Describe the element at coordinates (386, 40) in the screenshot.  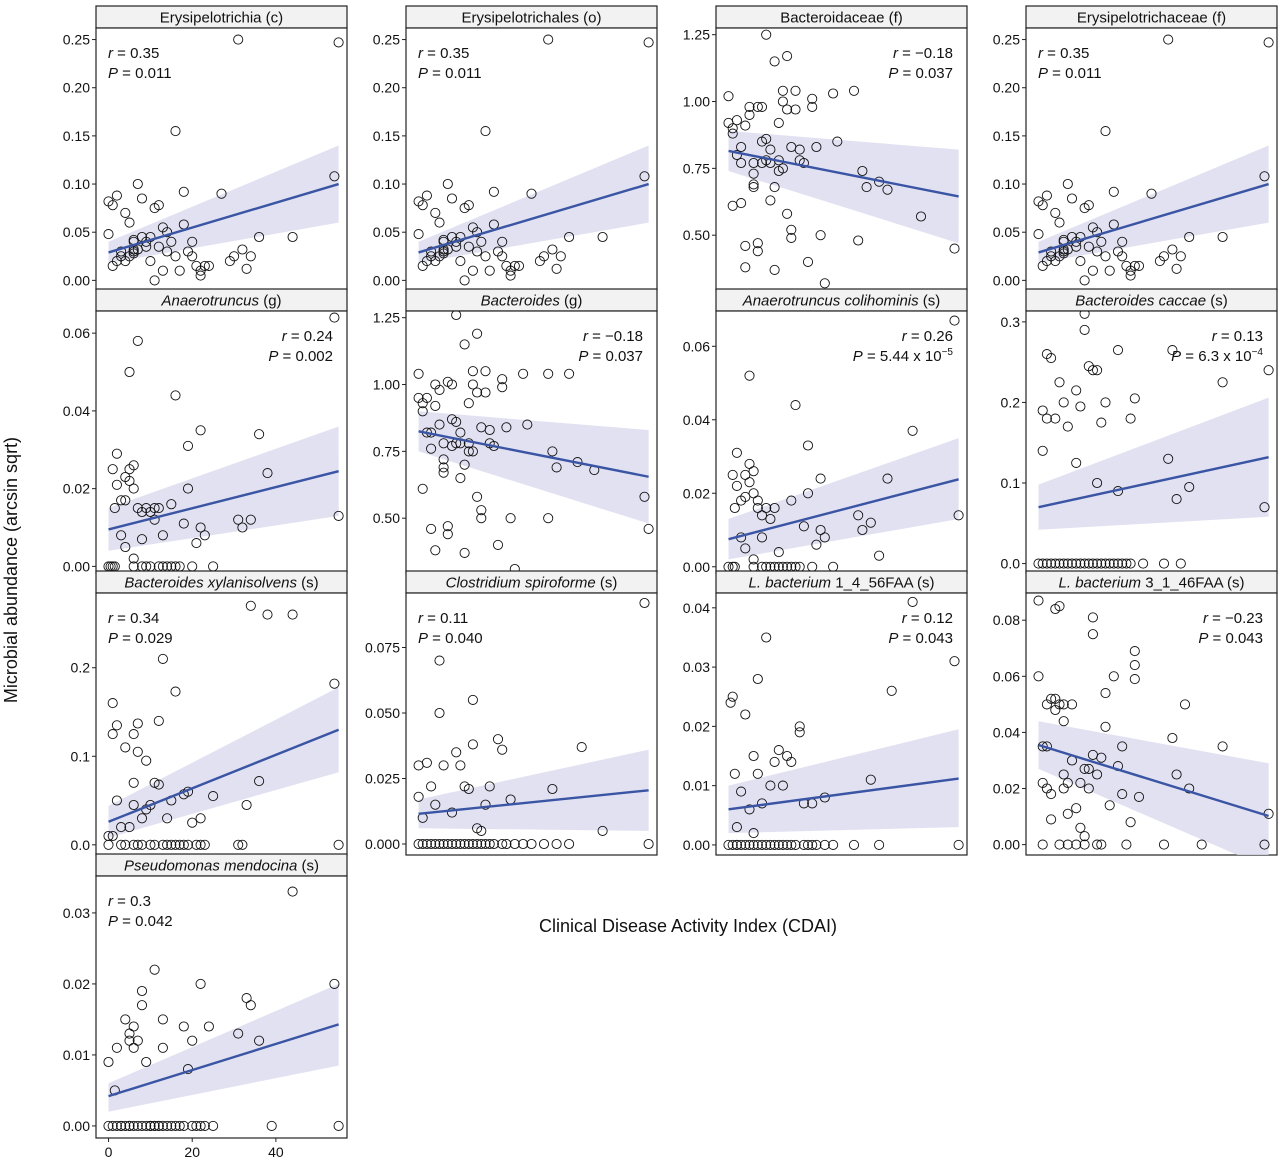
I see `y-tick-label: 0.25` at that location.